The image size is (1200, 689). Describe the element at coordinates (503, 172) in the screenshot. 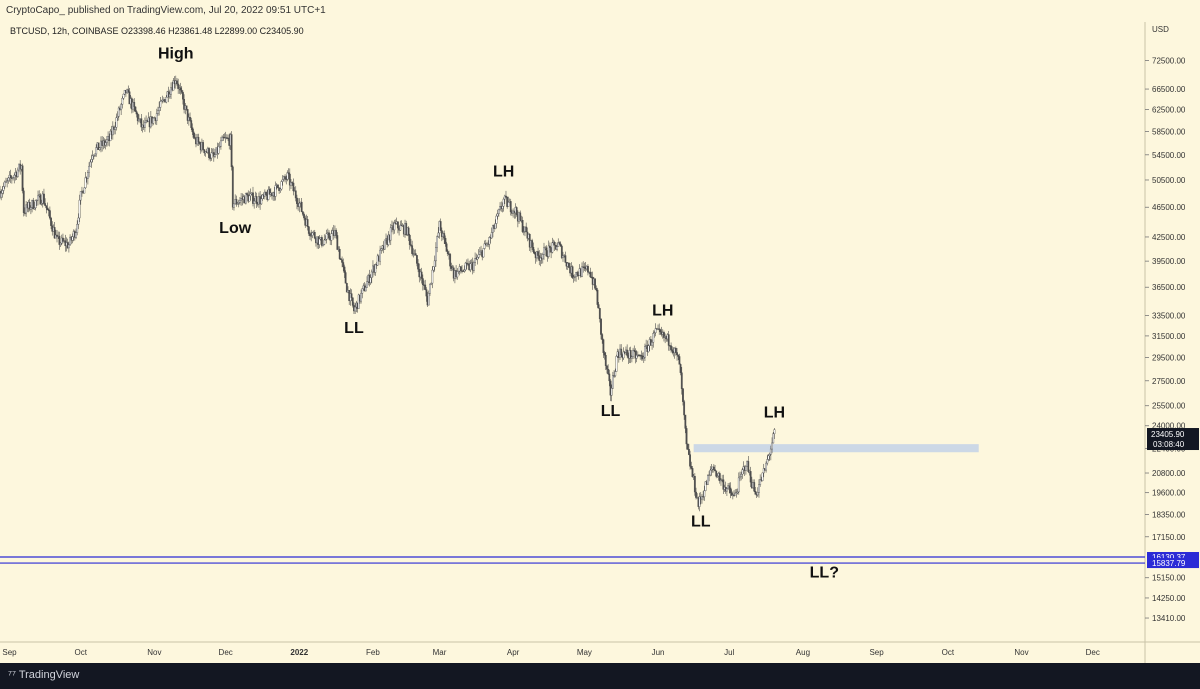

I see `pattern-label: LH` at that location.